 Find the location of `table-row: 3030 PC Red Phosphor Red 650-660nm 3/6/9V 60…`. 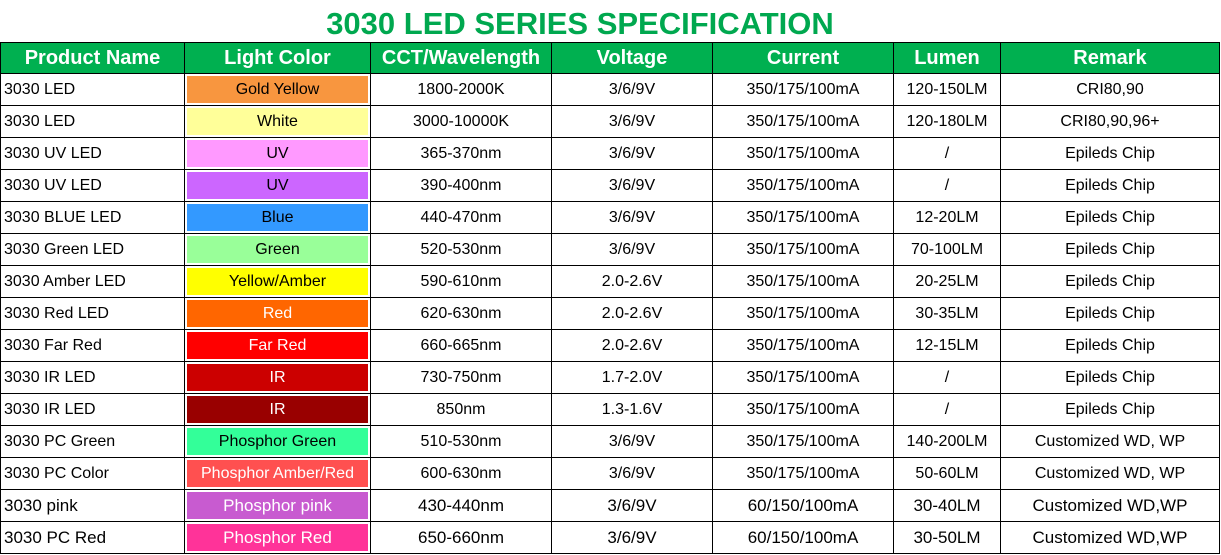

table-row: 3030 PC Red Phosphor Red 650-660nm 3/6/9V 60… is located at coordinates (610, 537).